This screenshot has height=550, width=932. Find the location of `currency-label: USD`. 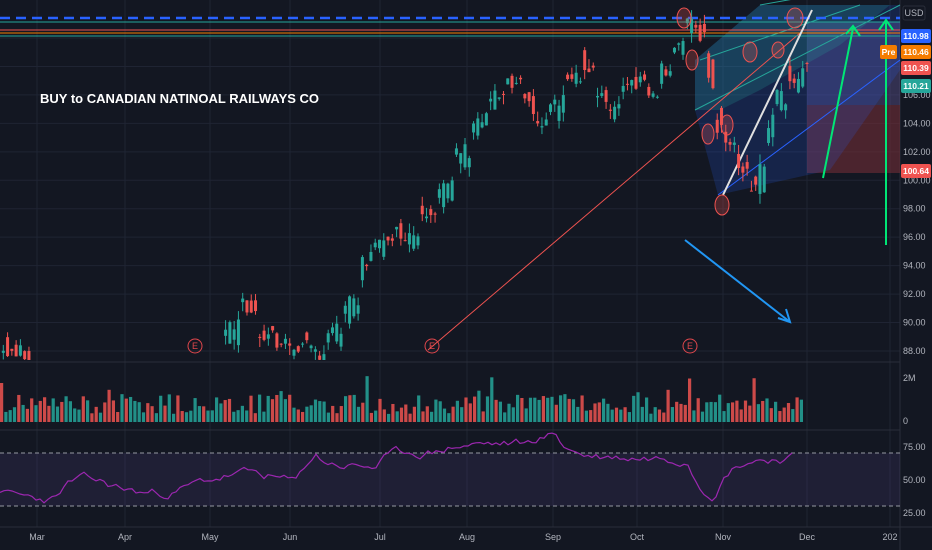

currency-label: USD is located at coordinates (914, 13).